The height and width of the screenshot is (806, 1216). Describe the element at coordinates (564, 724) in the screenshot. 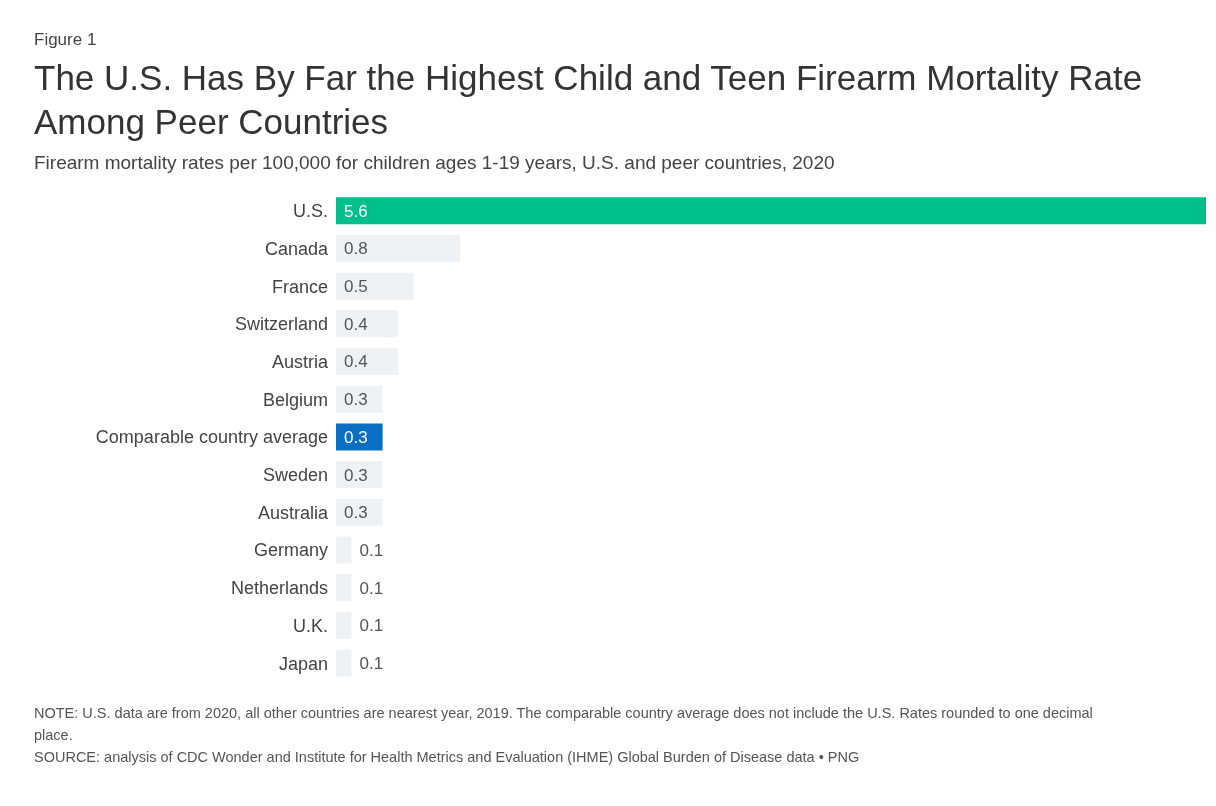

I see `text: NOTE: U.S. data are from 2020, all other countries are nearest year, 2019. The comparable country average does not include the U.S. Rates rounded to one decimal place.` at that location.